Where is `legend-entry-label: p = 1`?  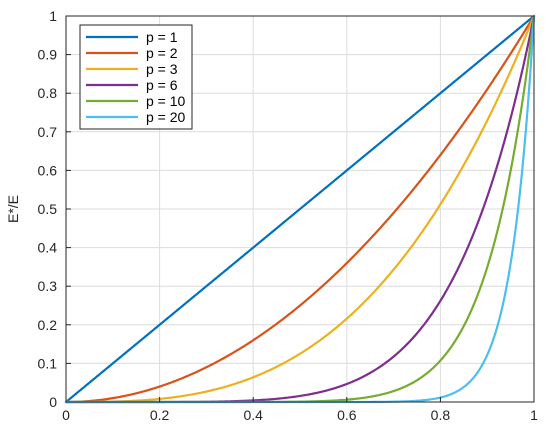 legend-entry-label: p = 1 is located at coordinates (162, 37).